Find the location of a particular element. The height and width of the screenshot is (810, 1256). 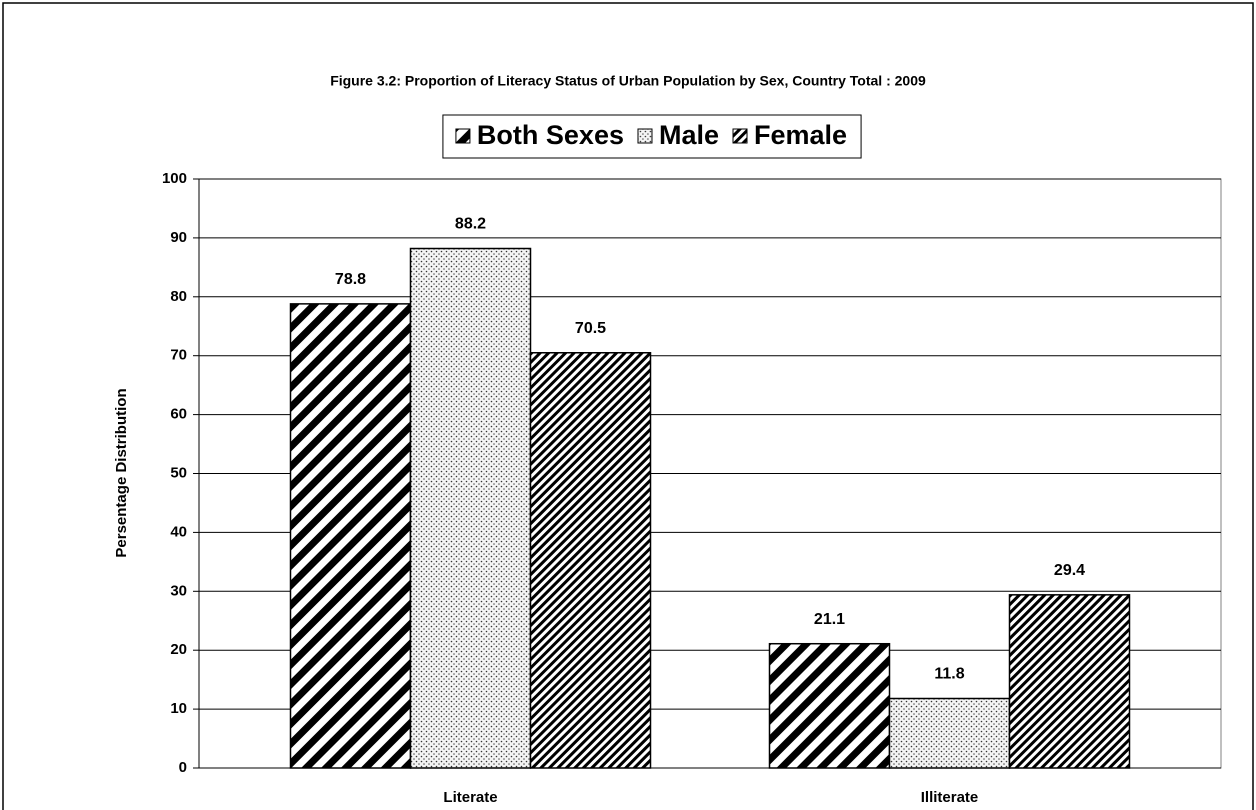

legend-label: Male is located at coordinates (689, 135).